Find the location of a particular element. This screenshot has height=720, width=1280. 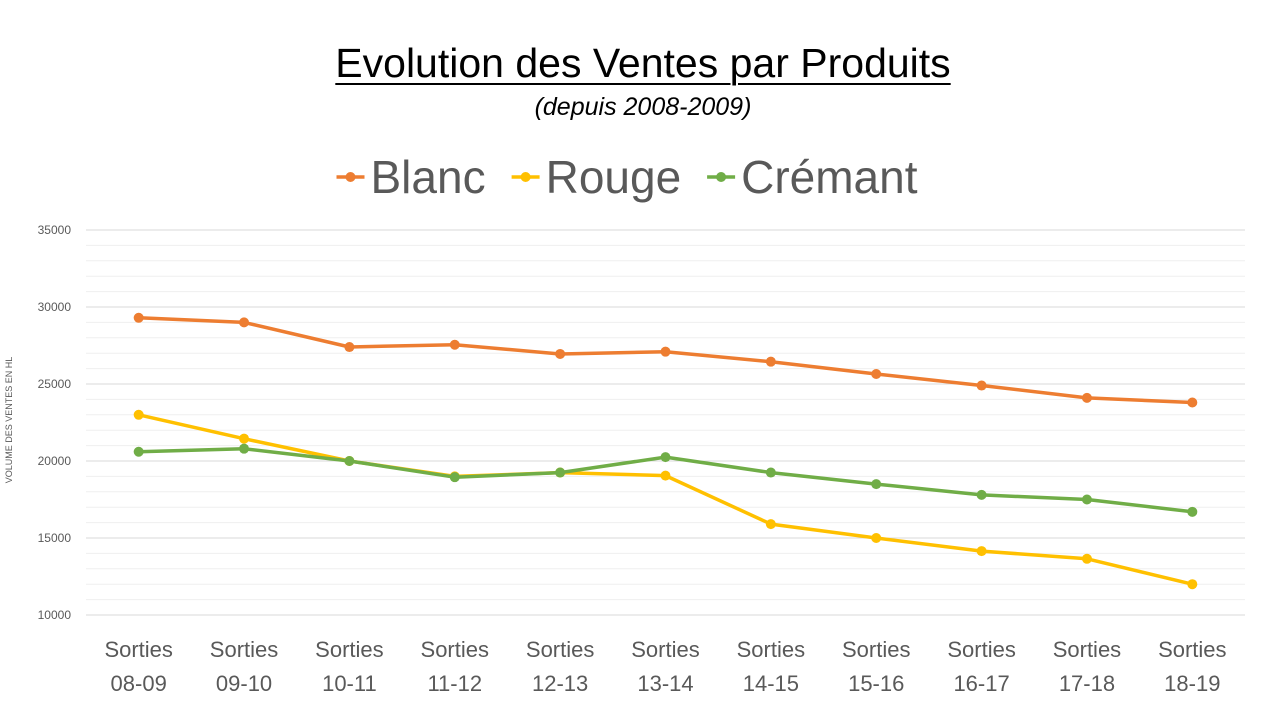

legend-item: Crémant is located at coordinates (812, 177).